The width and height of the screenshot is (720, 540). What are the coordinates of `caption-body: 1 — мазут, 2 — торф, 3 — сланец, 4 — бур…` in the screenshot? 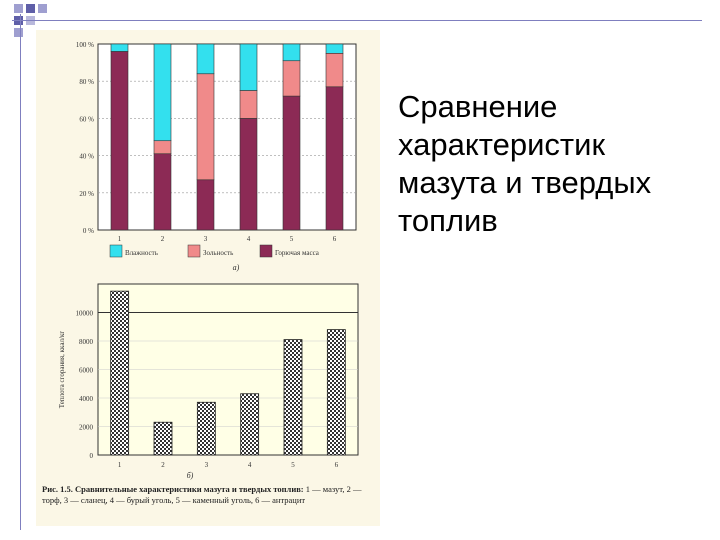 It's located at (202, 494).